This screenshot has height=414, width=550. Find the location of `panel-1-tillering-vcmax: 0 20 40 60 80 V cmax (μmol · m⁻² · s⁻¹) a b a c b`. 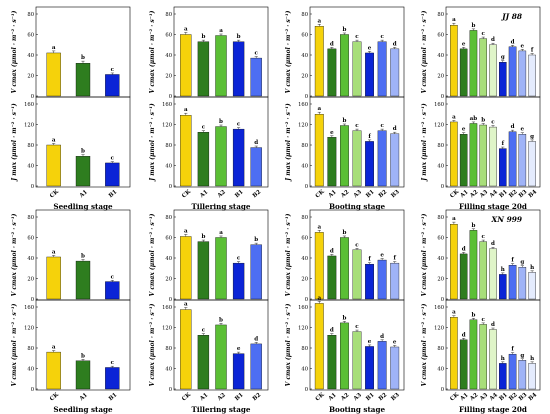

panel-1-tillering-vcmax: 0 20 40 60 80 V cmax (μmol · m⁻² · s⁻¹) a b a c b is located at coordinates (209, 256).